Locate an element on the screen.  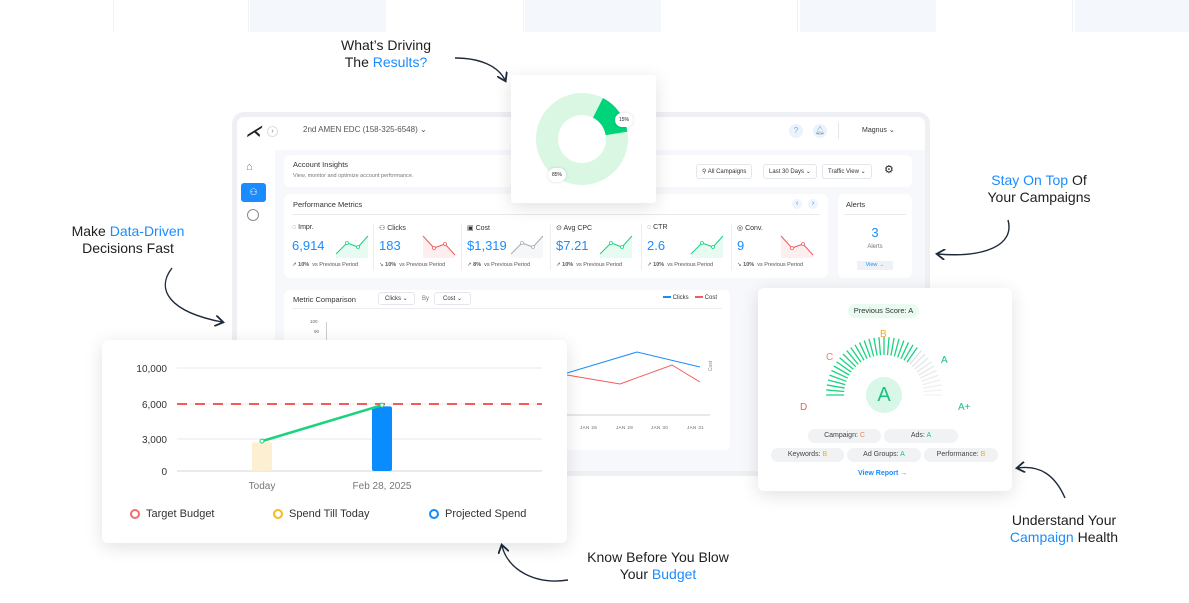
metric-change: ↗ 10% vs Previous Period is located at coordinates (589, 265).